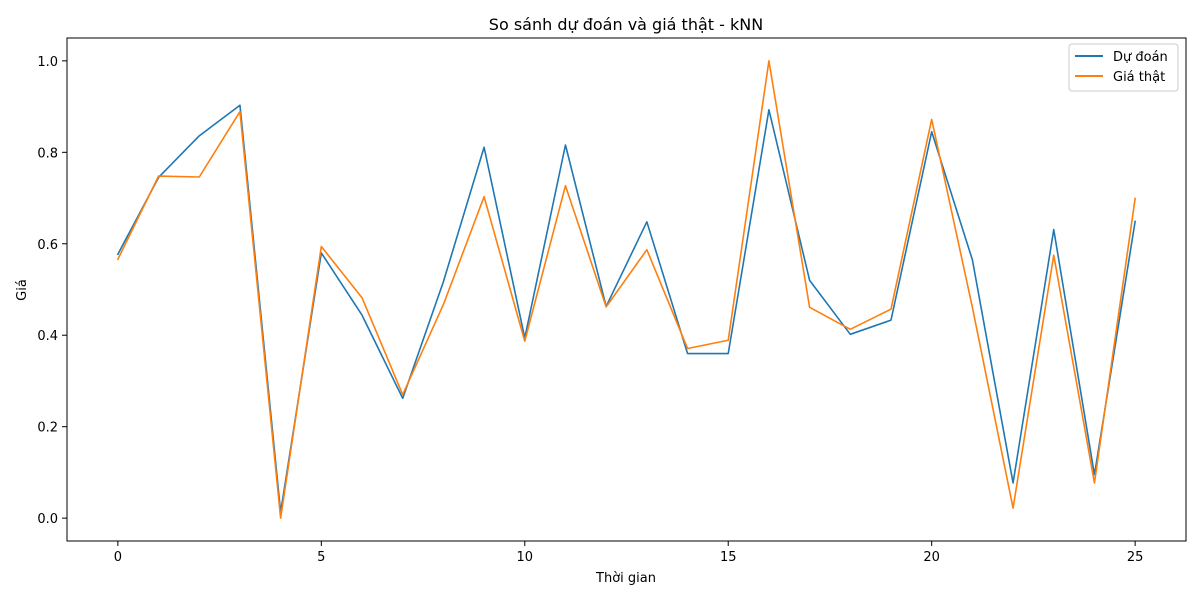 The height and width of the screenshot is (600, 1200). I want to click on y-tick-label: 0.6, so click(47, 245).